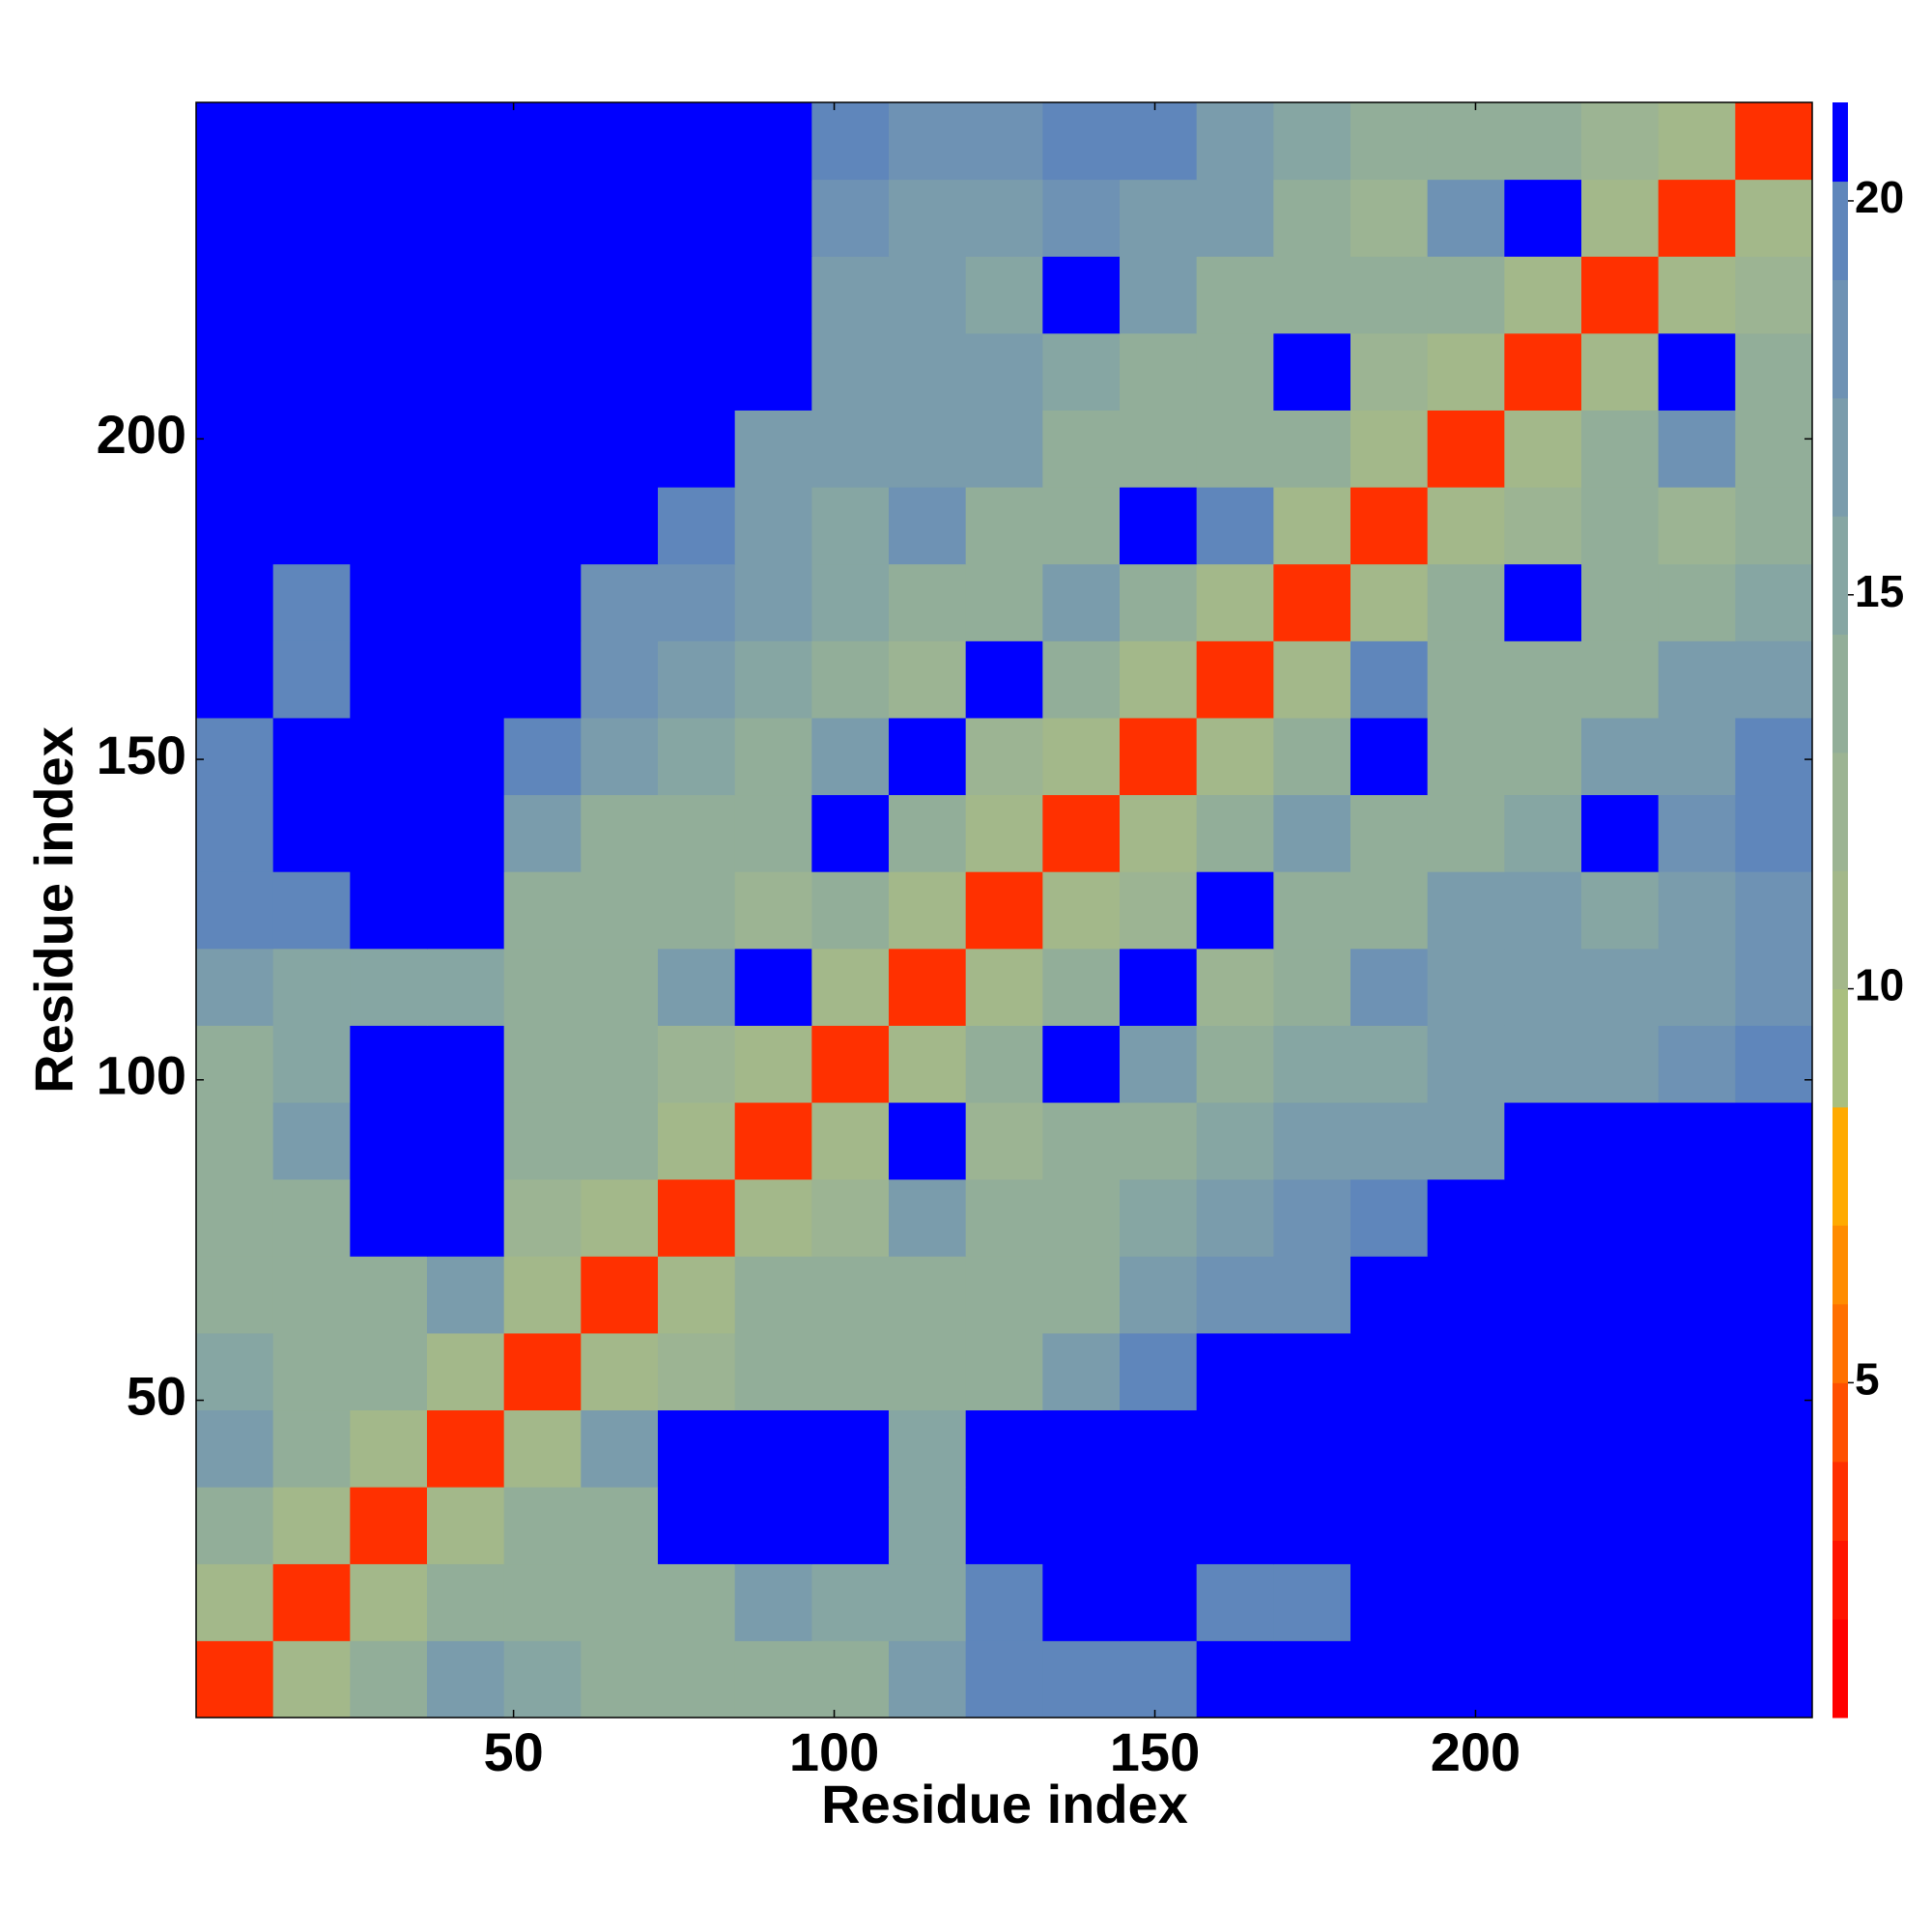 The image size is (1932, 1932). What do you see at coordinates (1879, 985) in the screenshot?
I see `colorbar-tick-label: 10` at bounding box center [1879, 985].